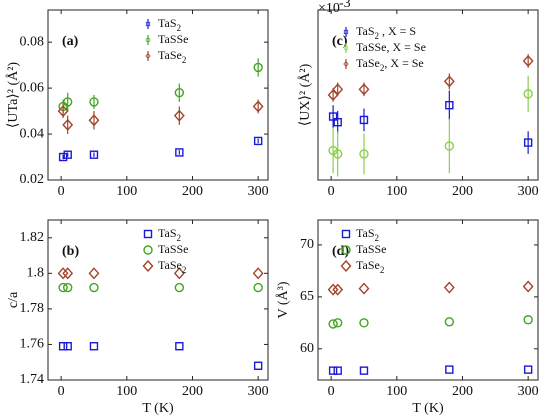  I want to click on y-tick-label: 1.76, so click(32, 344).